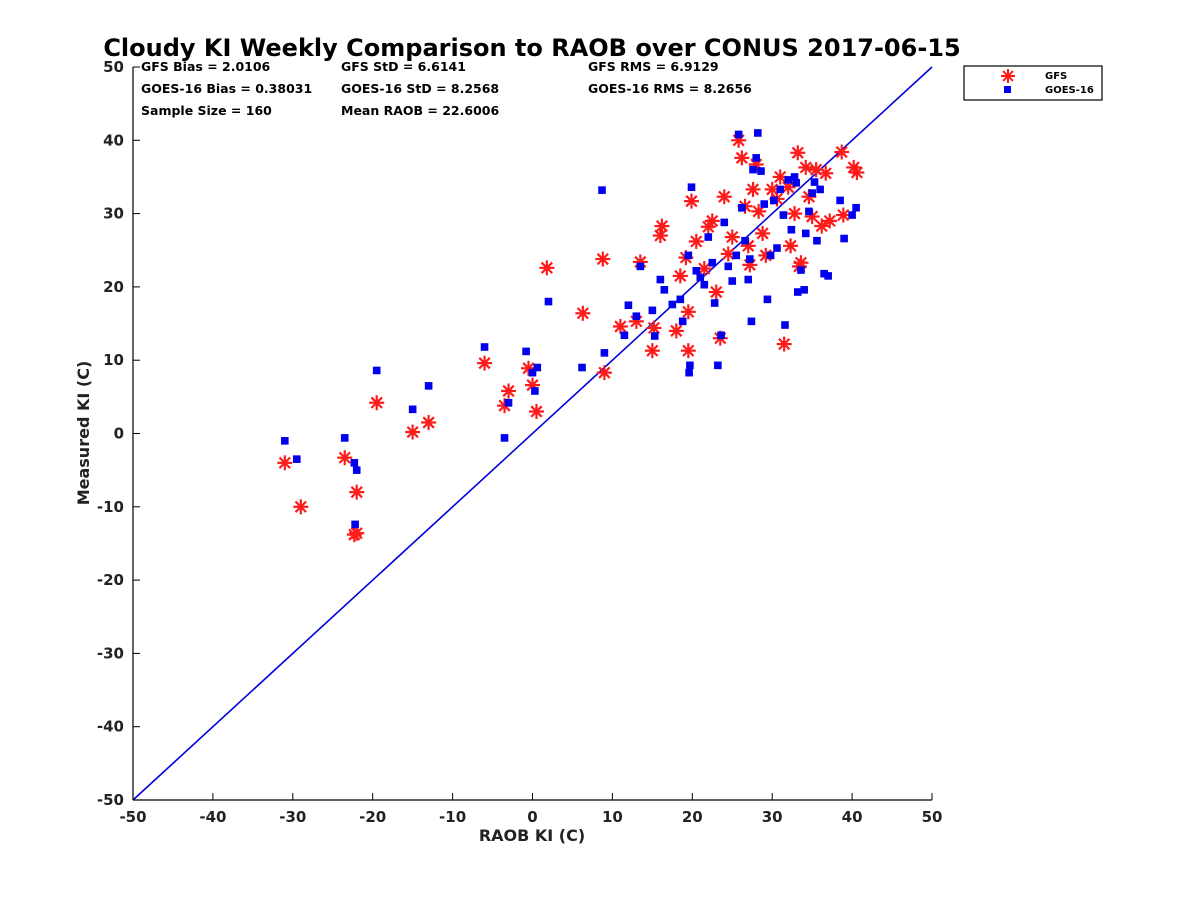 This screenshot has height=900, width=1200. What do you see at coordinates (420, 110) in the screenshot?
I see `stat-mean-raob: Mean RAOB = 22.6006` at bounding box center [420, 110].